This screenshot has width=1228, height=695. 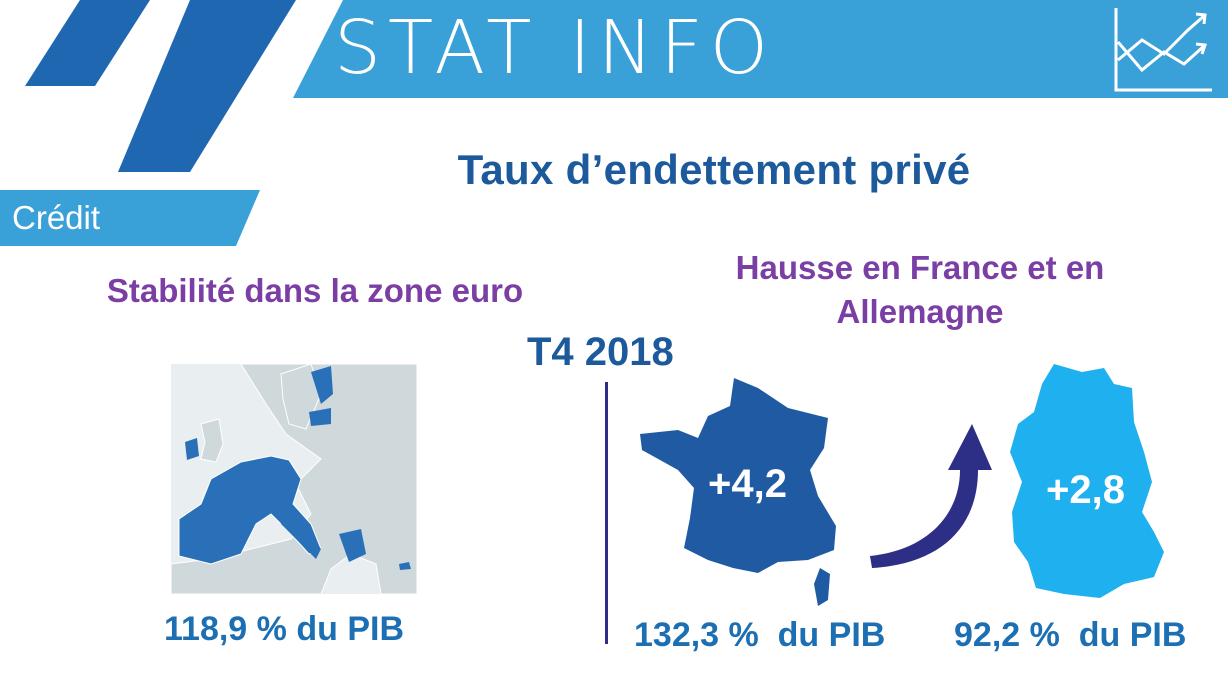 I want to click on banner-title: STAT INFO, so click(x=555, y=48).